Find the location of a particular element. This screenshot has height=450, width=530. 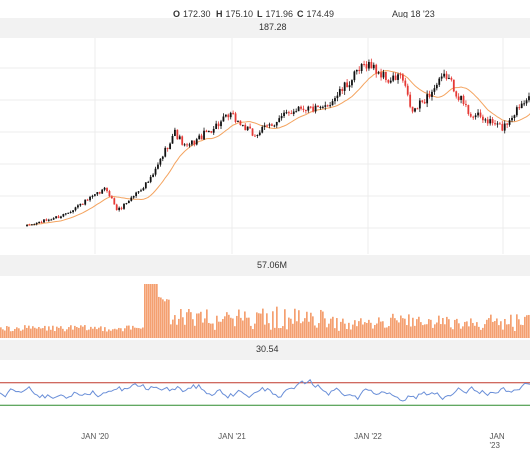

high-value: H 175.10 is located at coordinates (235, 14).